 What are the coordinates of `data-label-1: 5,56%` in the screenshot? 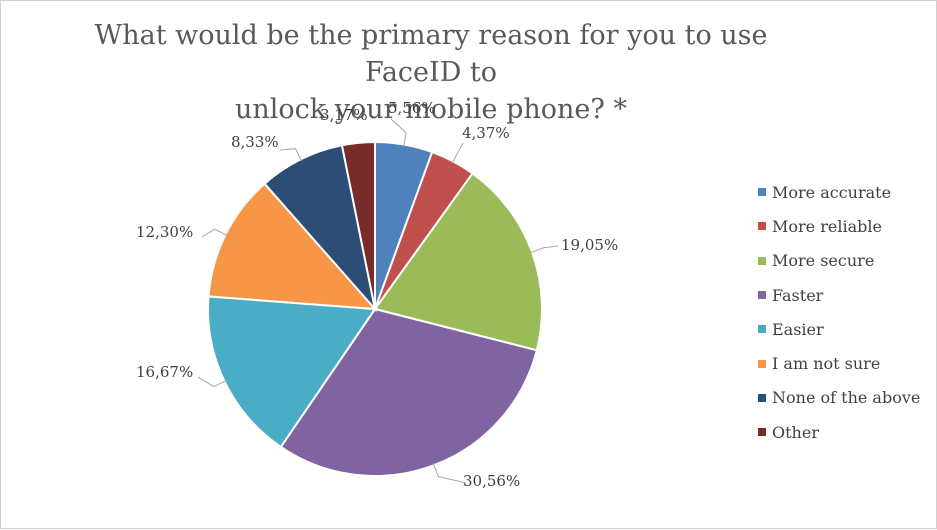 It's located at (412, 108).